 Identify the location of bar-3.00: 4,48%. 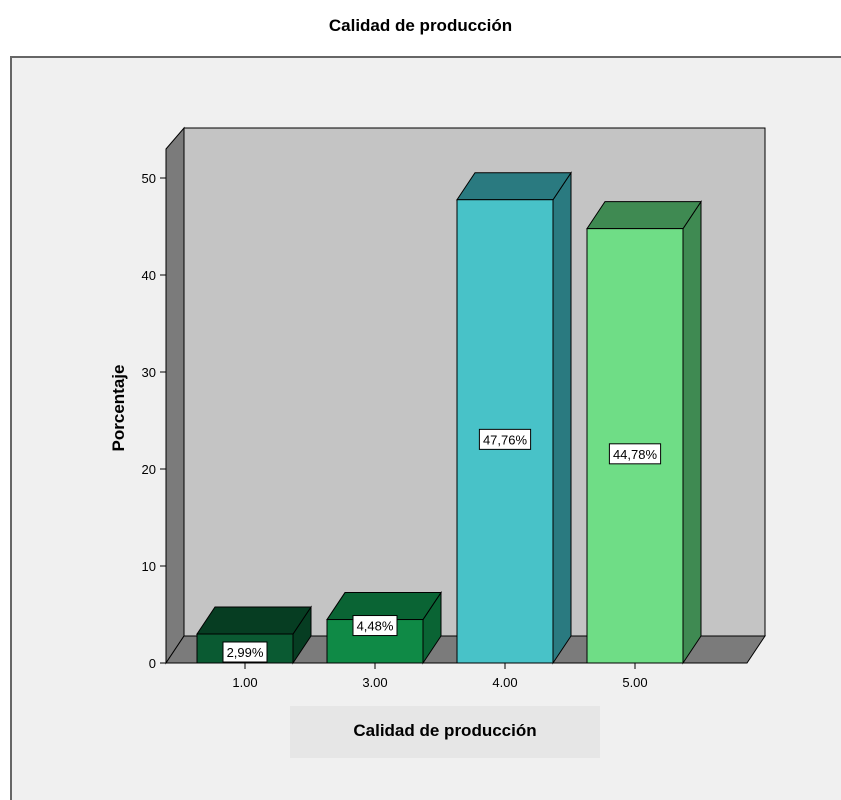
(384, 627).